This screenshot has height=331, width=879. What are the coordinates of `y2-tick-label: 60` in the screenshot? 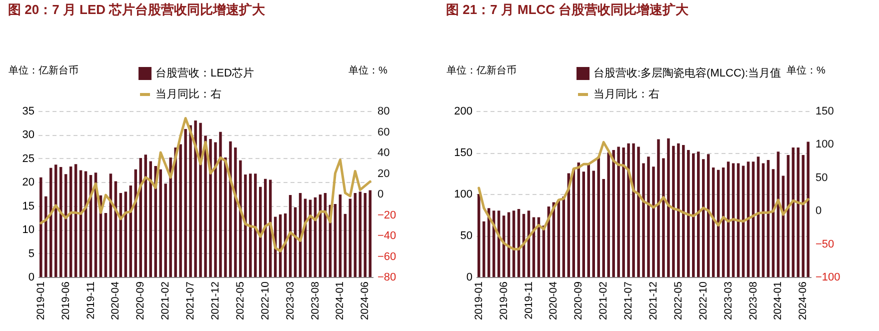 It's located at (384, 132).